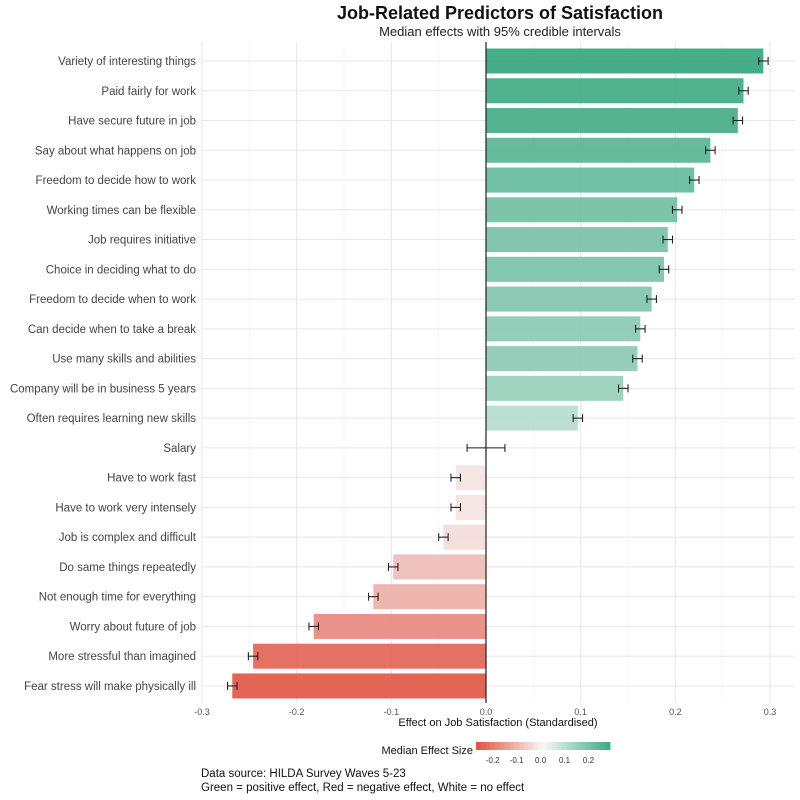 This screenshot has width=800, height=800. Describe the element at coordinates (500, 13) in the screenshot. I see `chart-title: Job-Related Predictors of Satisfaction` at that location.